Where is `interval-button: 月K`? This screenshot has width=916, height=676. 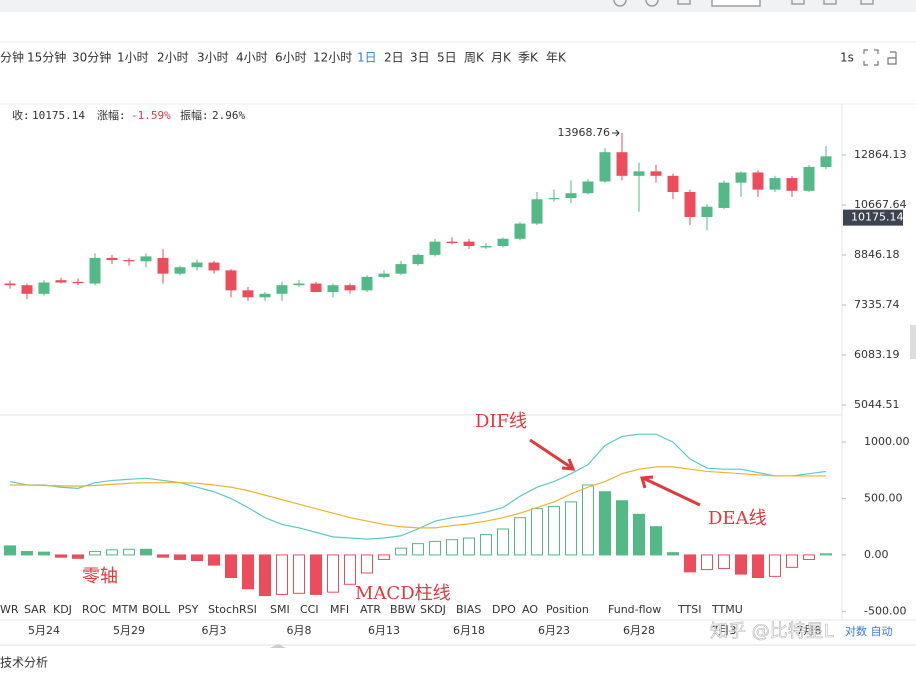
interval-button: 月K is located at coordinates (501, 58).